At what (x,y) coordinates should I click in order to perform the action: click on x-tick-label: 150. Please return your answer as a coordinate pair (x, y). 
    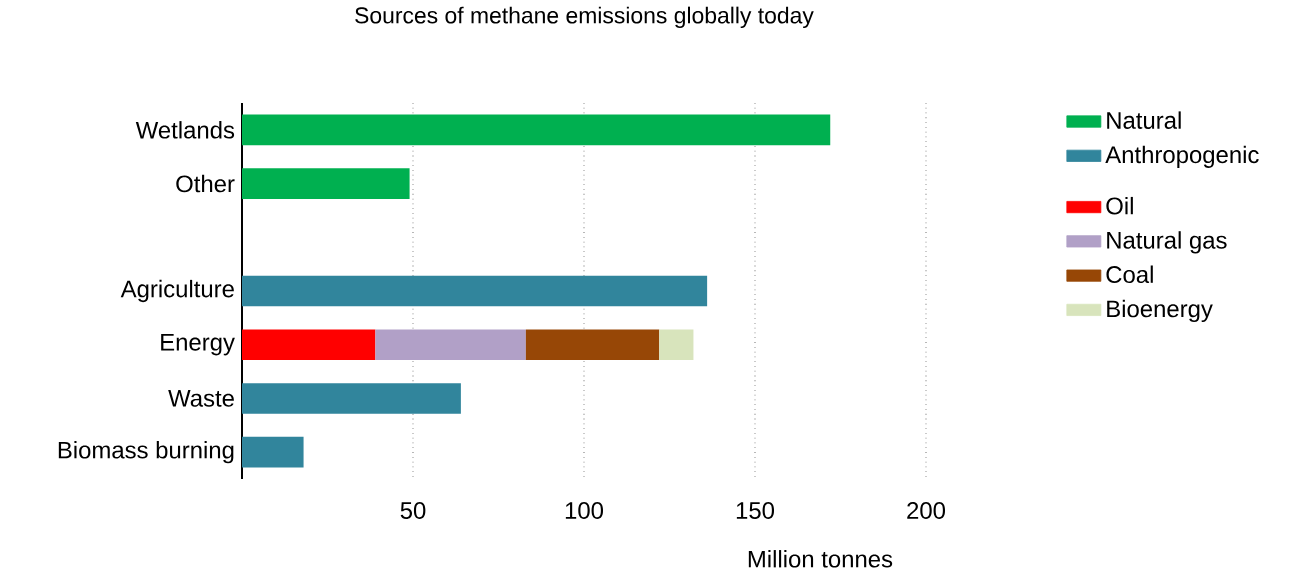
    Looking at the image, I should click on (755, 510).